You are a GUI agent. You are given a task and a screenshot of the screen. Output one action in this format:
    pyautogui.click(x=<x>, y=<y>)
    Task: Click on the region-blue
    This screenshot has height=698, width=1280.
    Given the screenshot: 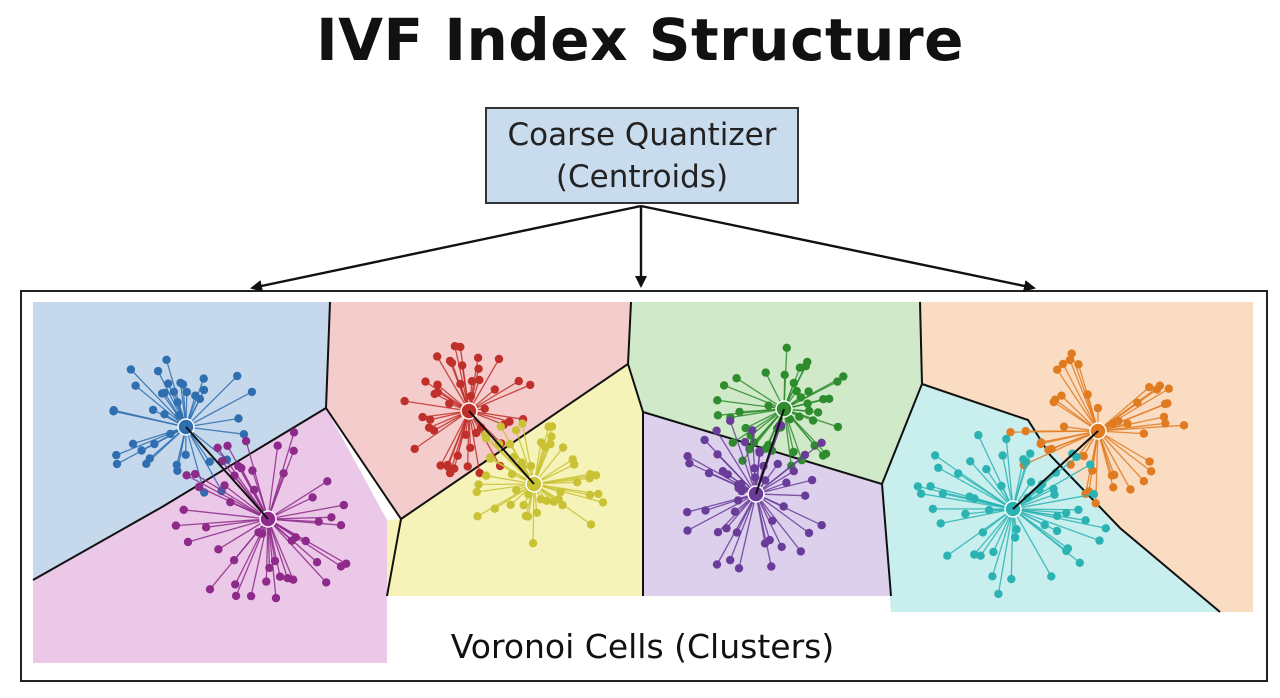 What is the action you would take?
    pyautogui.click(x=181, y=441)
    